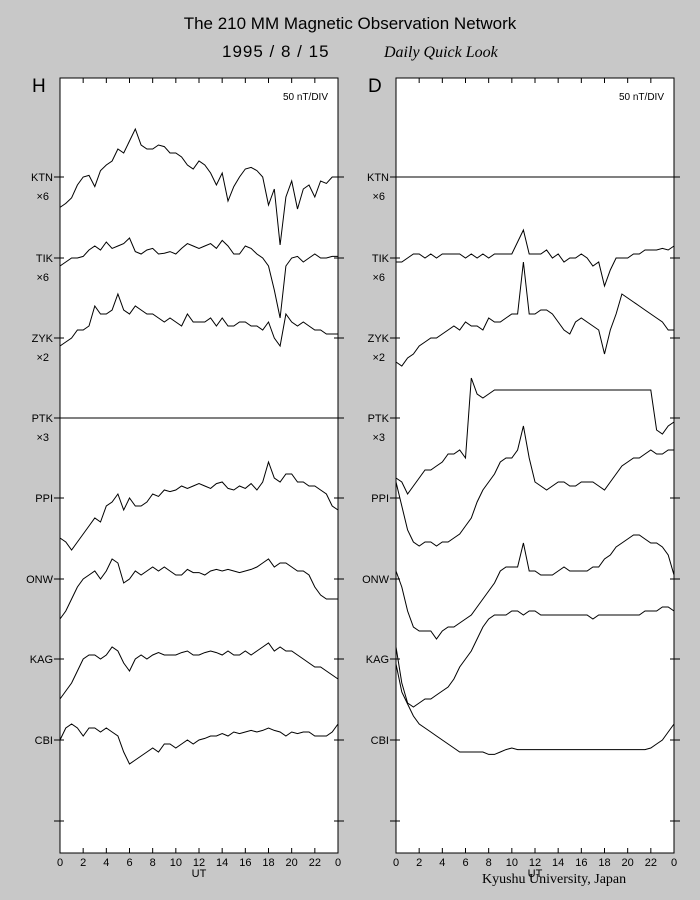  What do you see at coordinates (378, 178) in the screenshot?
I see `station-label-ktn-d: KTN` at bounding box center [378, 178].